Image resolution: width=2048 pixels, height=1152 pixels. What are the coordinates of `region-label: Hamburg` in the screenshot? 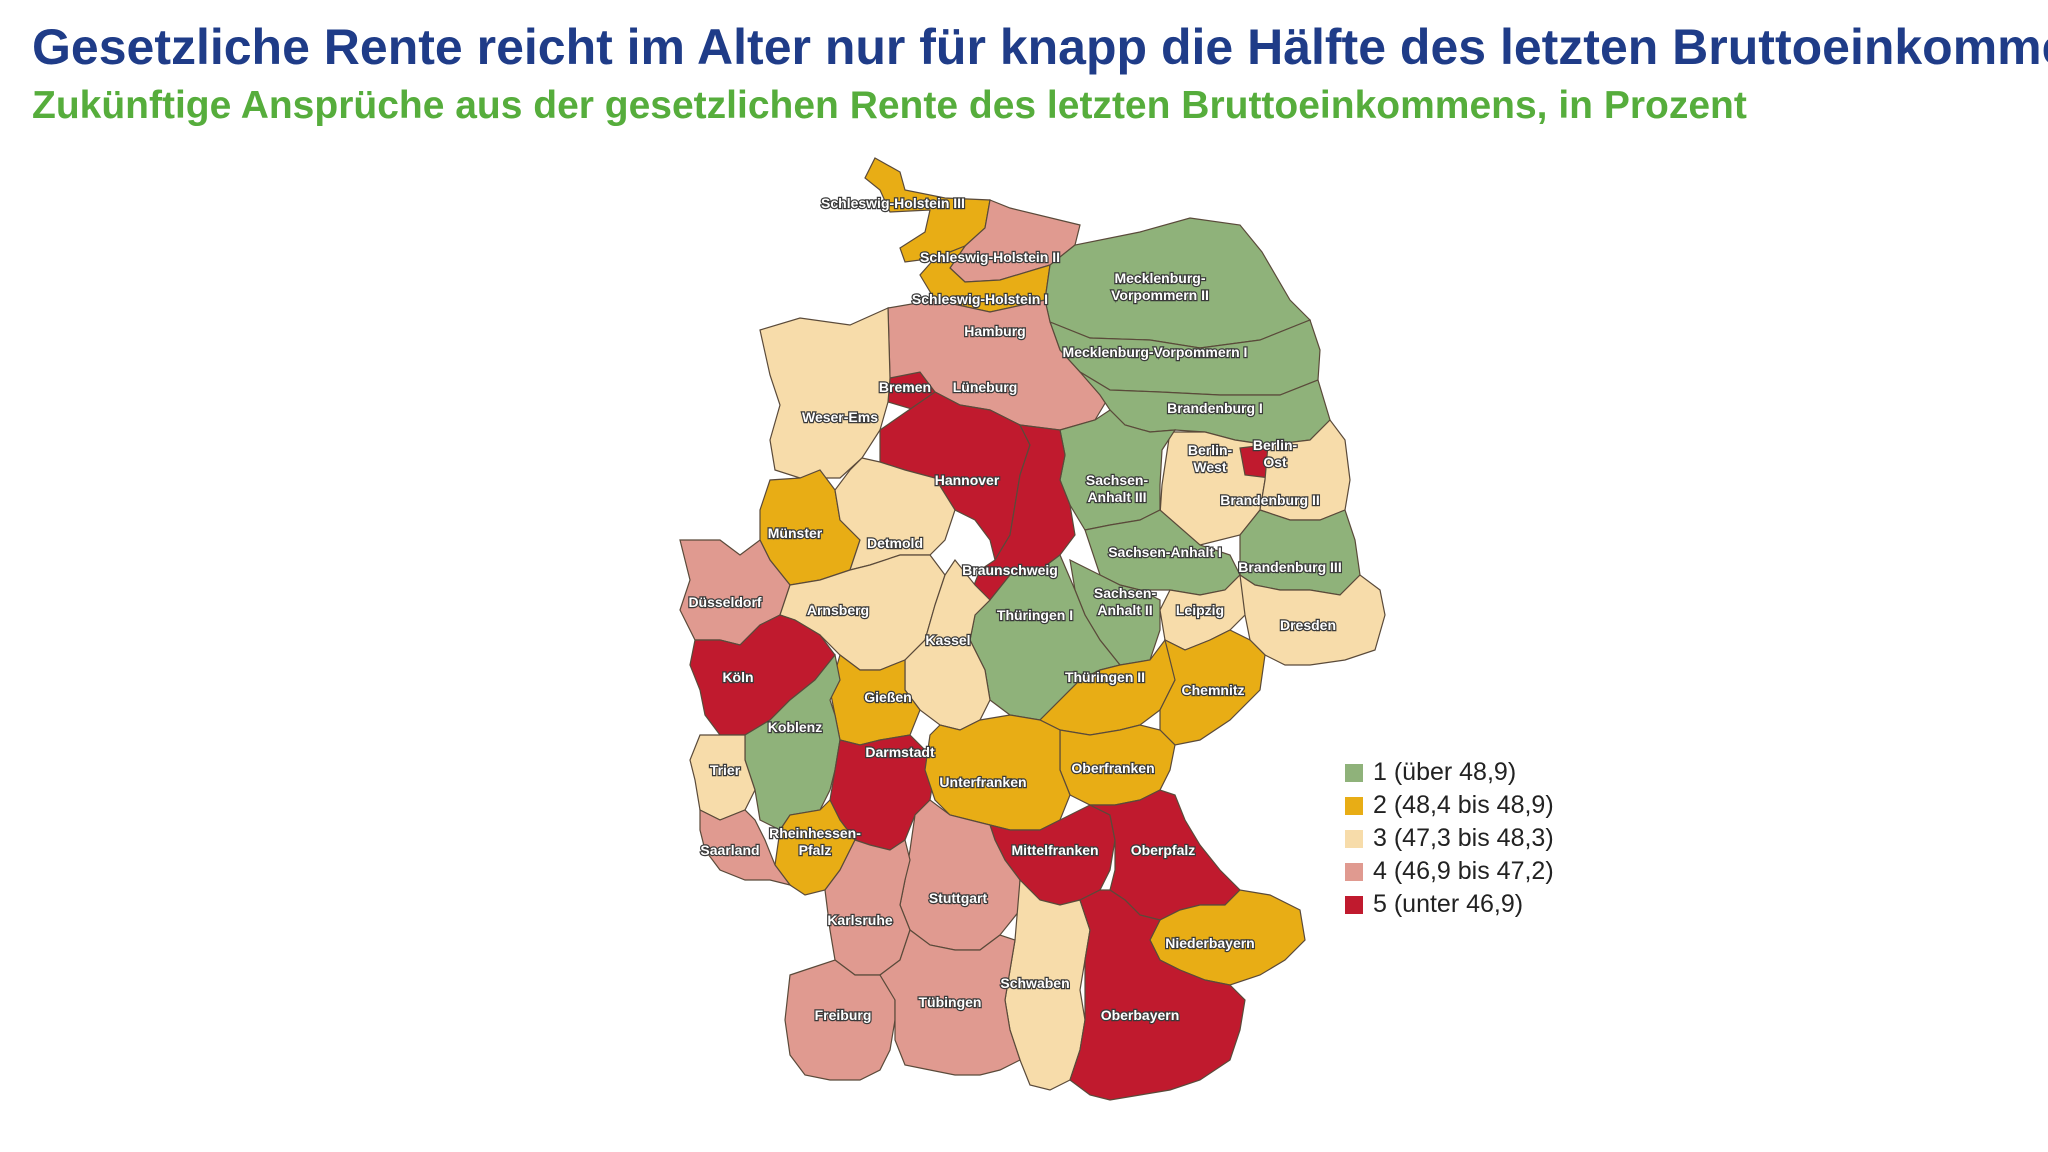 It's located at (994, 331).